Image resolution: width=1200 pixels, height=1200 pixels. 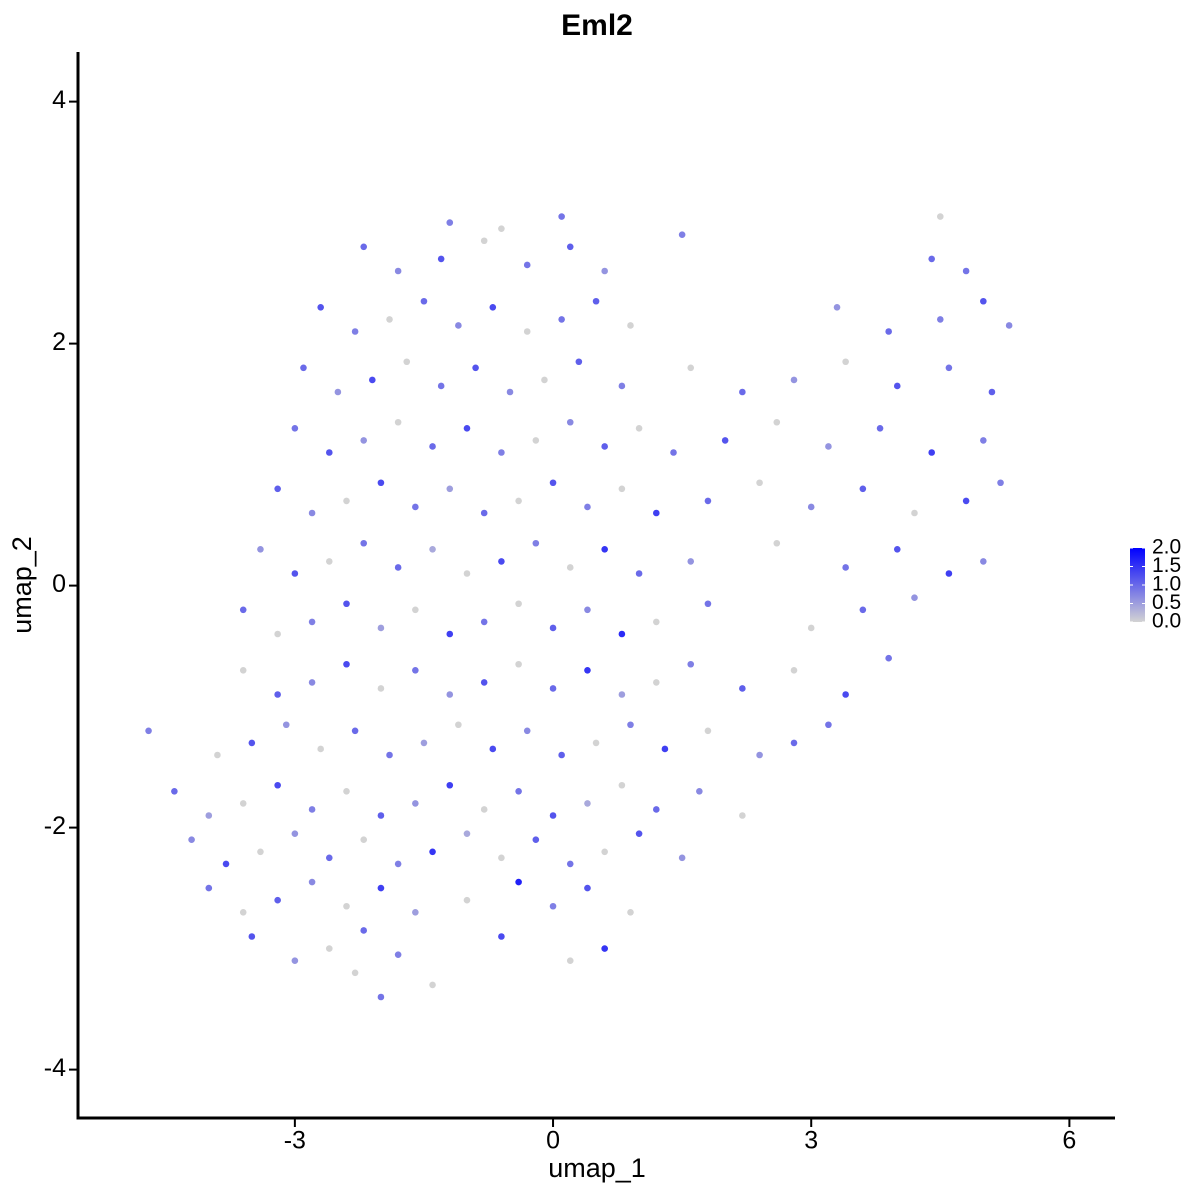 What do you see at coordinates (811, 1141) in the screenshot?
I see `x-tick-label: 3` at bounding box center [811, 1141].